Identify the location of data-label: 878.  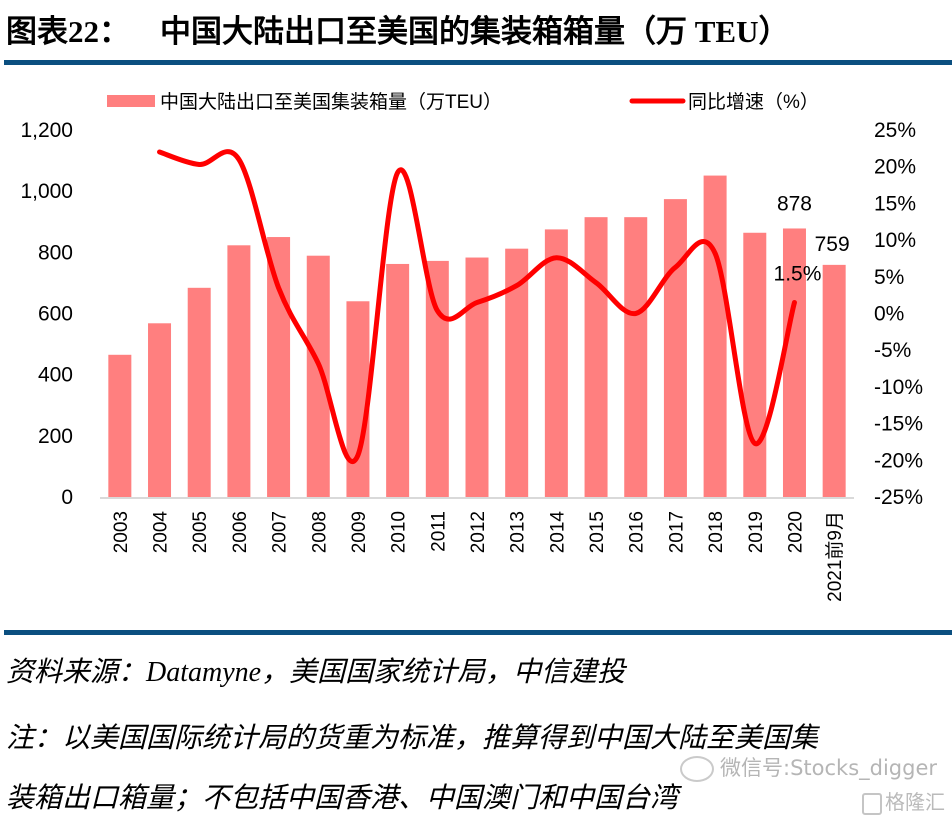
(794, 203).